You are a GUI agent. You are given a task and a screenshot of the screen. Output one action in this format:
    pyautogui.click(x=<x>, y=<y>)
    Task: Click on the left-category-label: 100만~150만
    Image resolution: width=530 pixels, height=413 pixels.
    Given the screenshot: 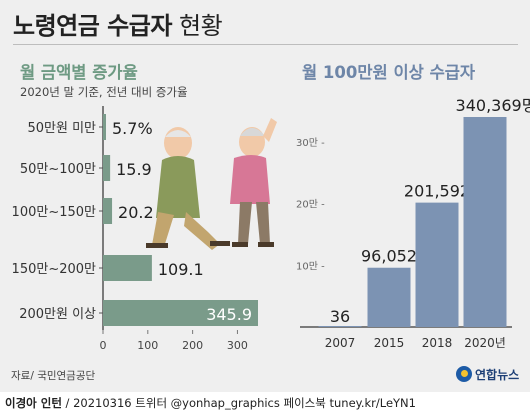 What is the action you would take?
    pyautogui.click(x=54, y=212)
    